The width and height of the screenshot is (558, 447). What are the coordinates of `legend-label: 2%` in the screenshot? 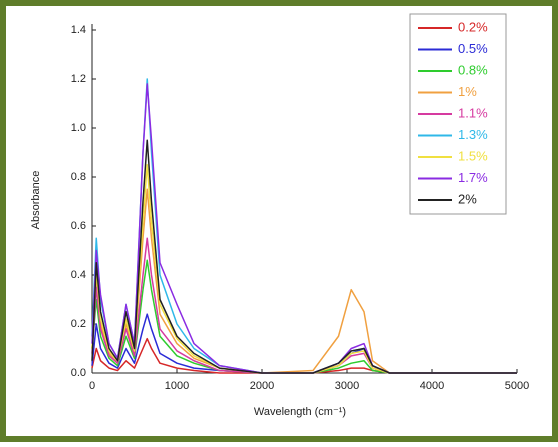 It's located at (467, 198).